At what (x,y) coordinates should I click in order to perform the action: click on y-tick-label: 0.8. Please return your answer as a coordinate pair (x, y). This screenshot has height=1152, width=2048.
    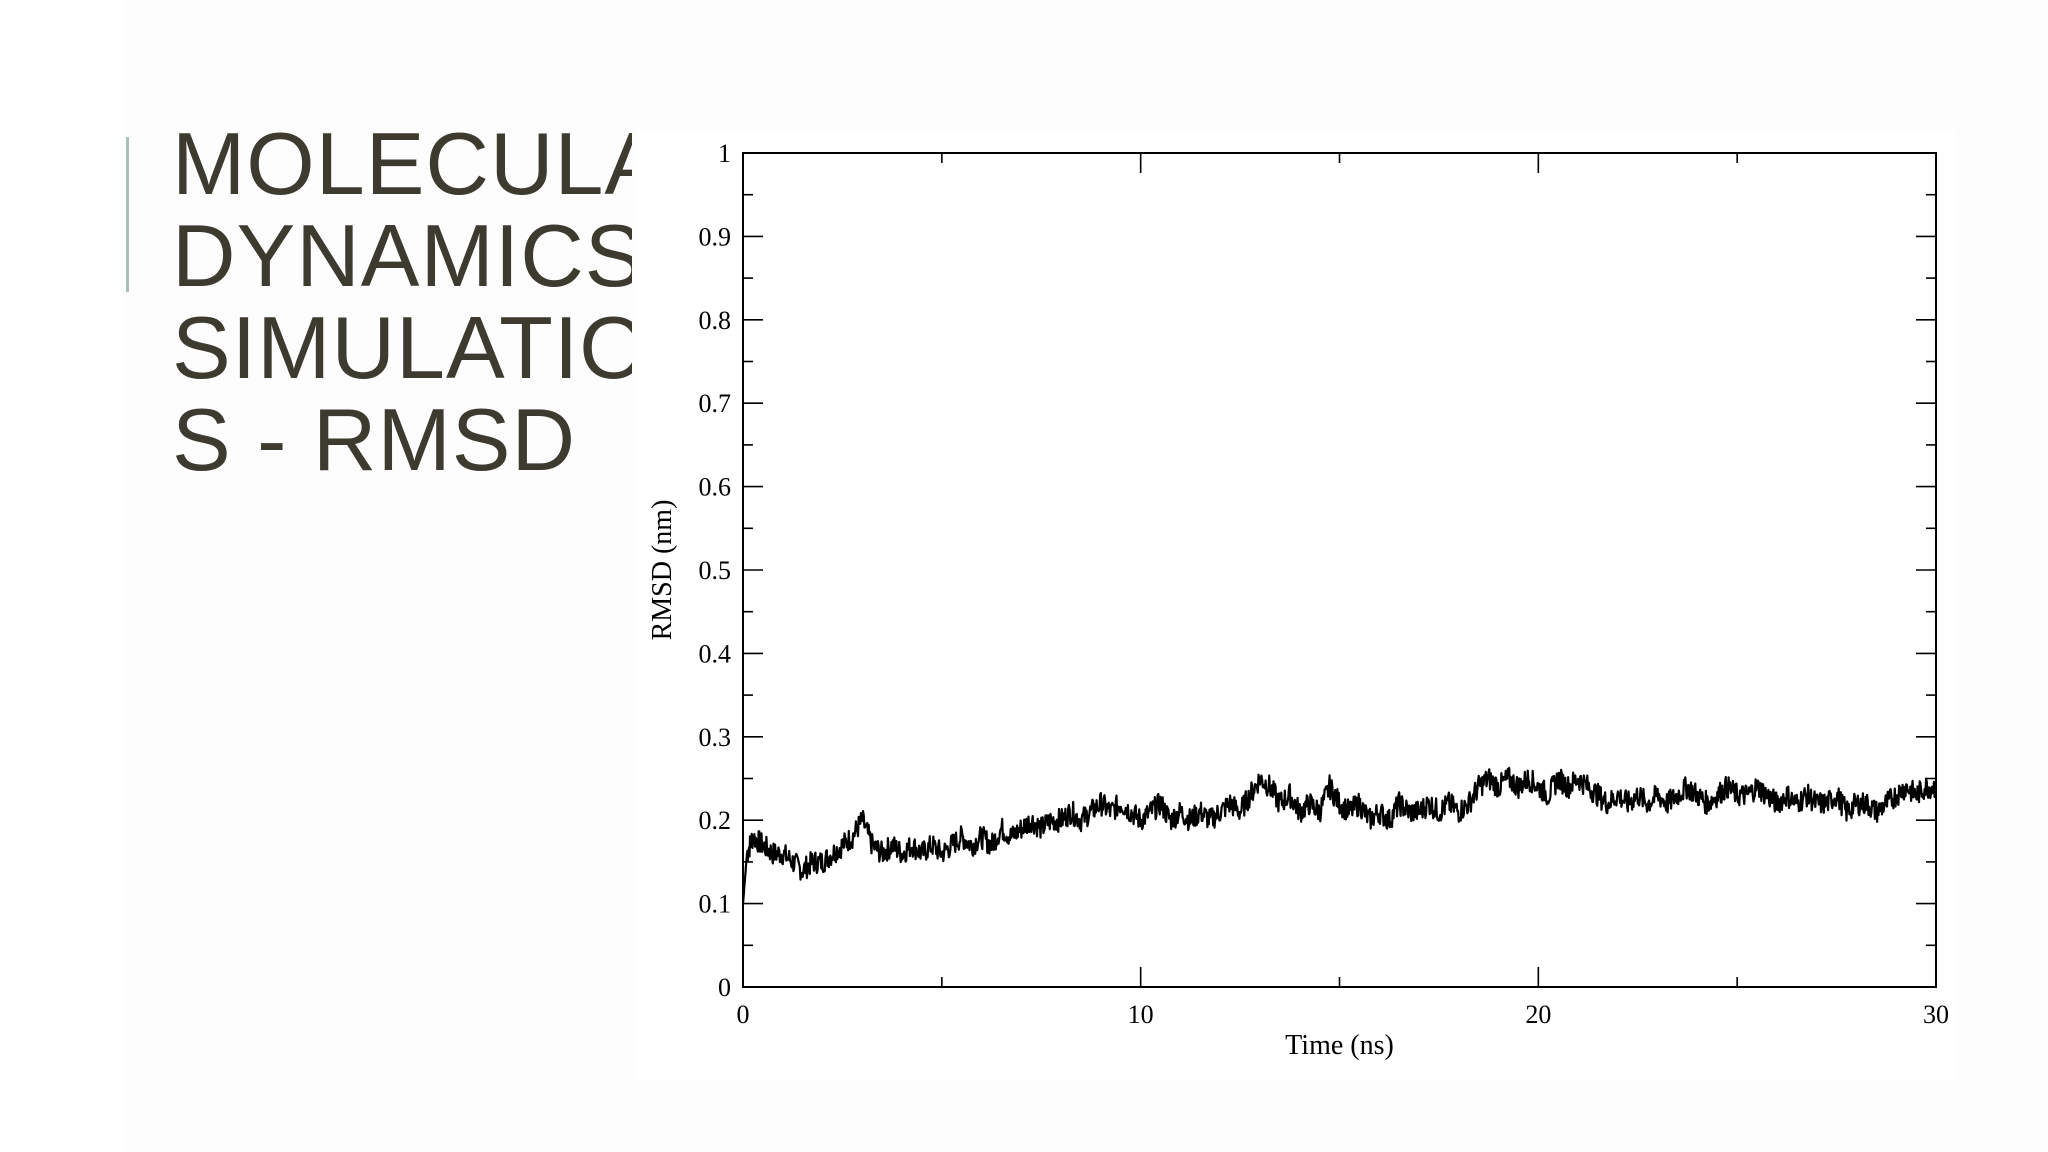
    Looking at the image, I should click on (715, 320).